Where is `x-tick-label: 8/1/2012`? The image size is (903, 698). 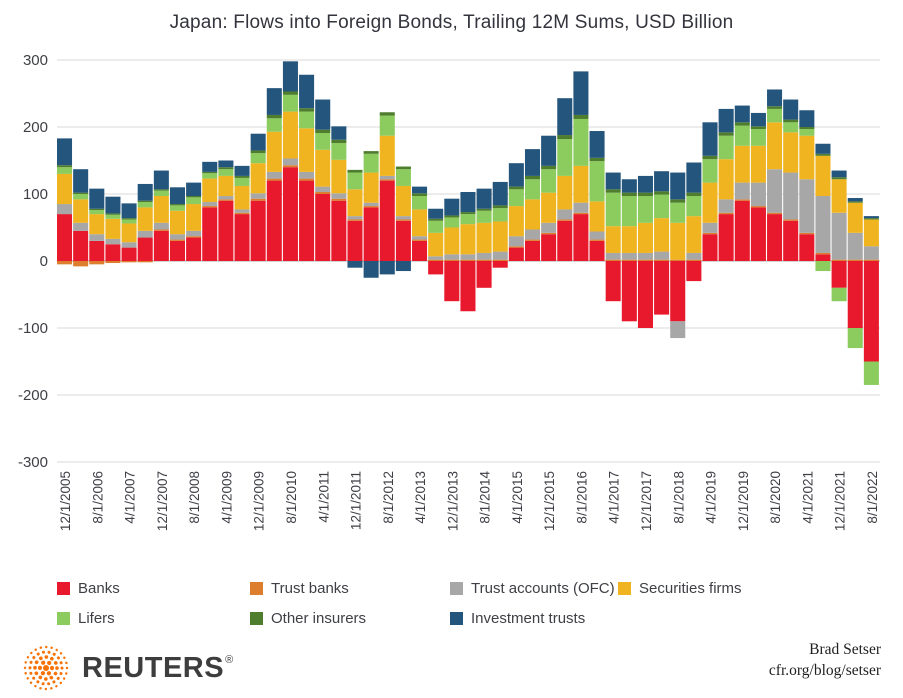
x-tick-label: 8/1/2012 is located at coordinates (388, 497).